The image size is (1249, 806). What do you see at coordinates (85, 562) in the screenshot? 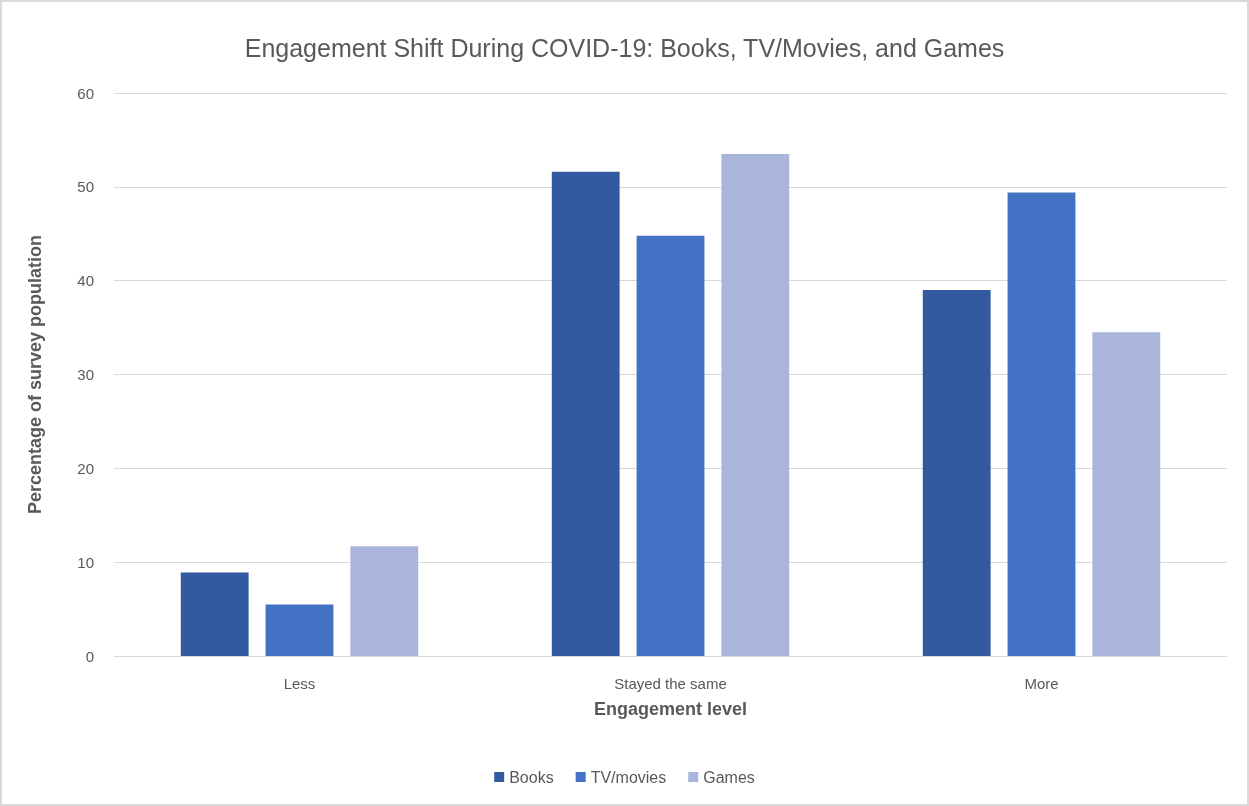
I see `y-tick-label: 10` at bounding box center [85, 562].